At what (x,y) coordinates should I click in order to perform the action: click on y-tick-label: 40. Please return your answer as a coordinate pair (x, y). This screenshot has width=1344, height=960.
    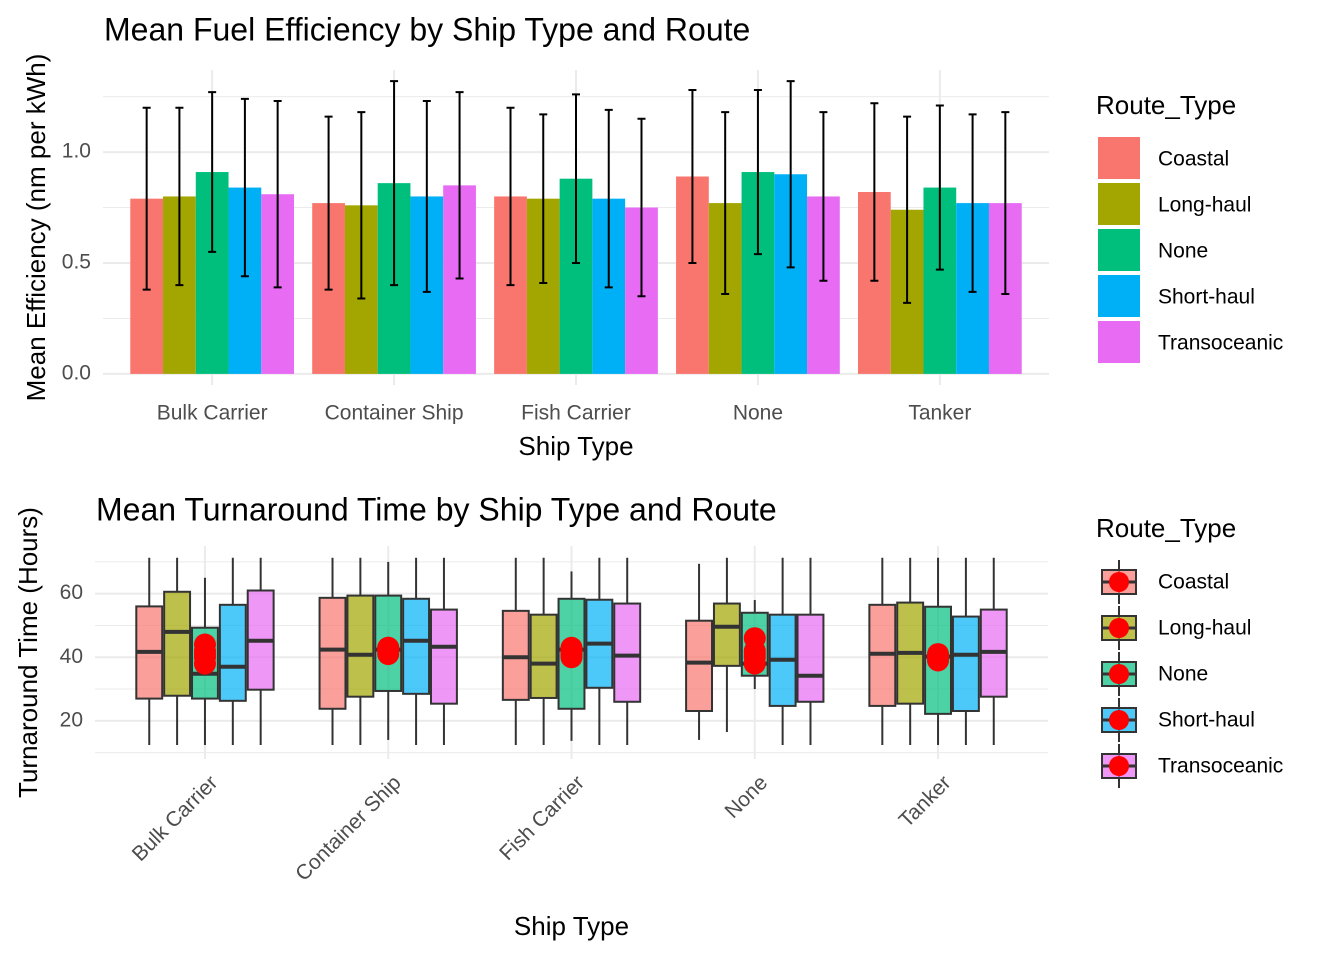
    Looking at the image, I should click on (71, 656).